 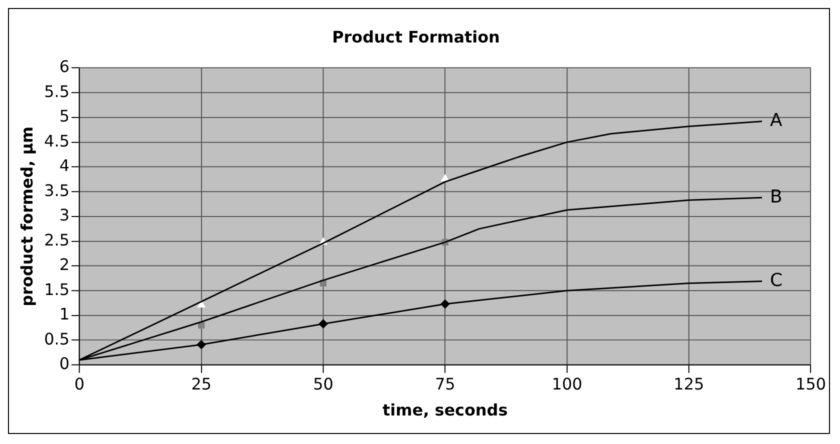 I want to click on x-axis-title: time, seconds, so click(x=445, y=410).